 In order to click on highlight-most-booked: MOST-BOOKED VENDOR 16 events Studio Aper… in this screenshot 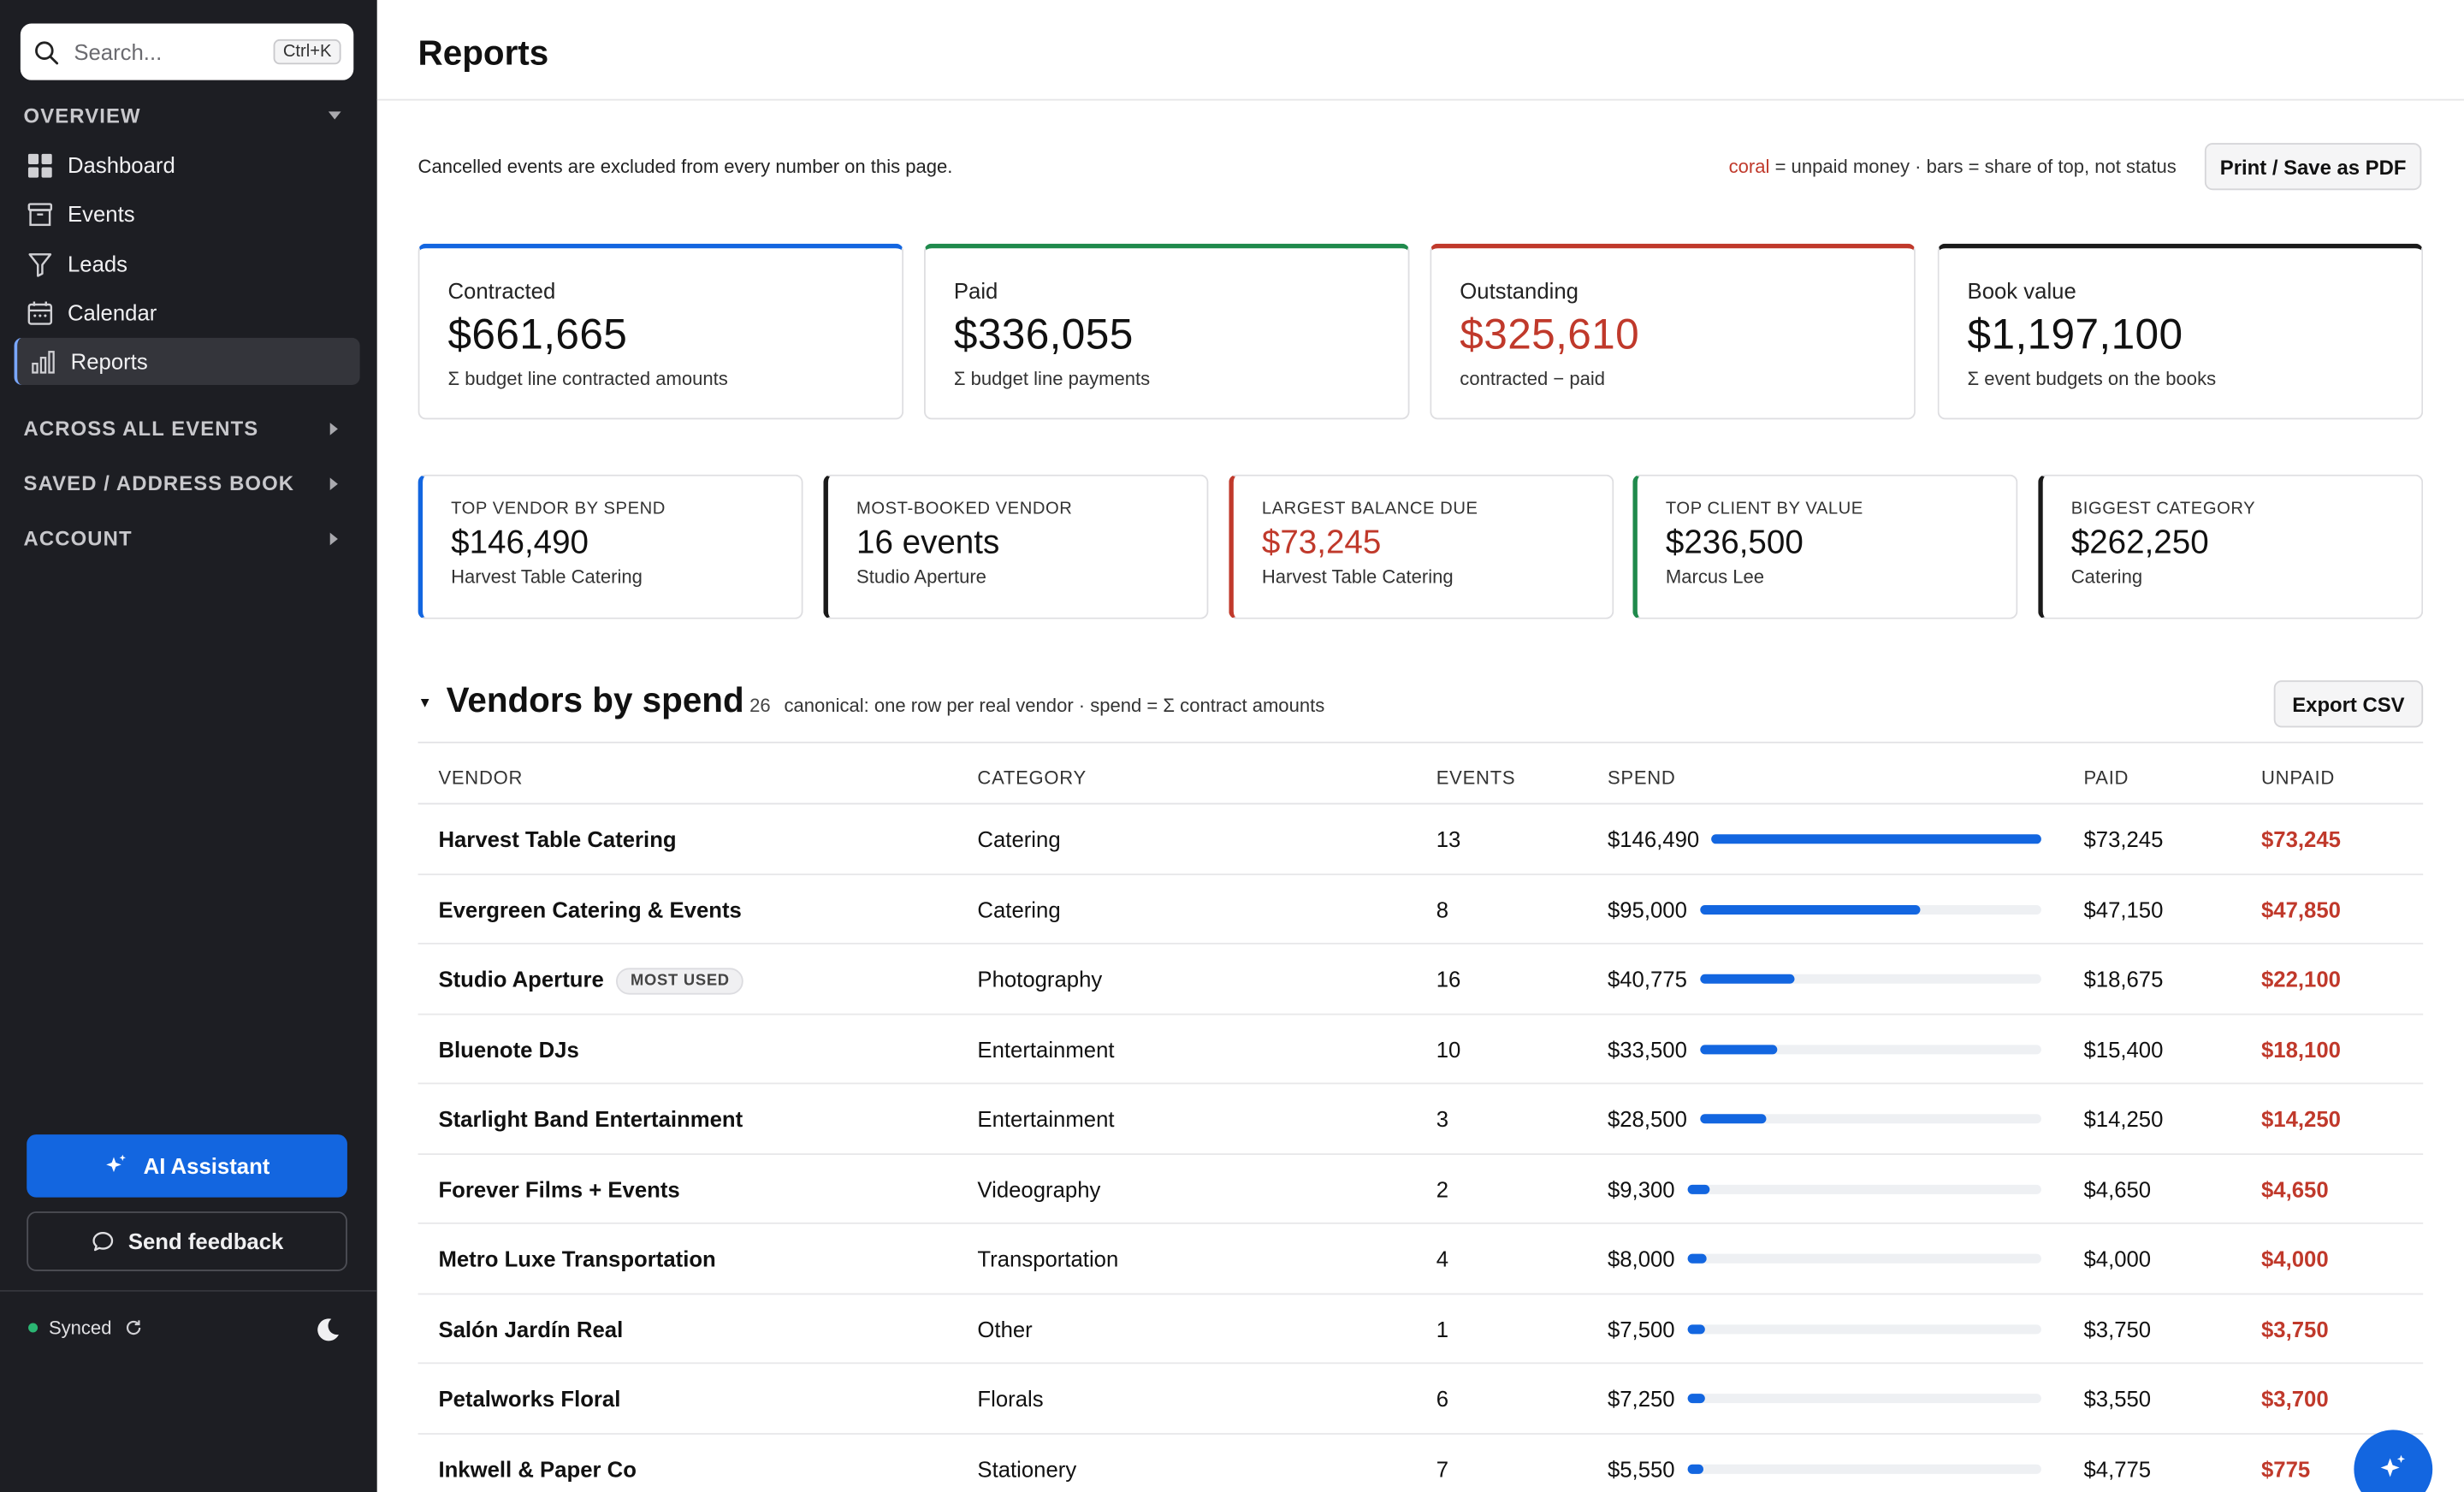, I will do `click(1016, 546)`.